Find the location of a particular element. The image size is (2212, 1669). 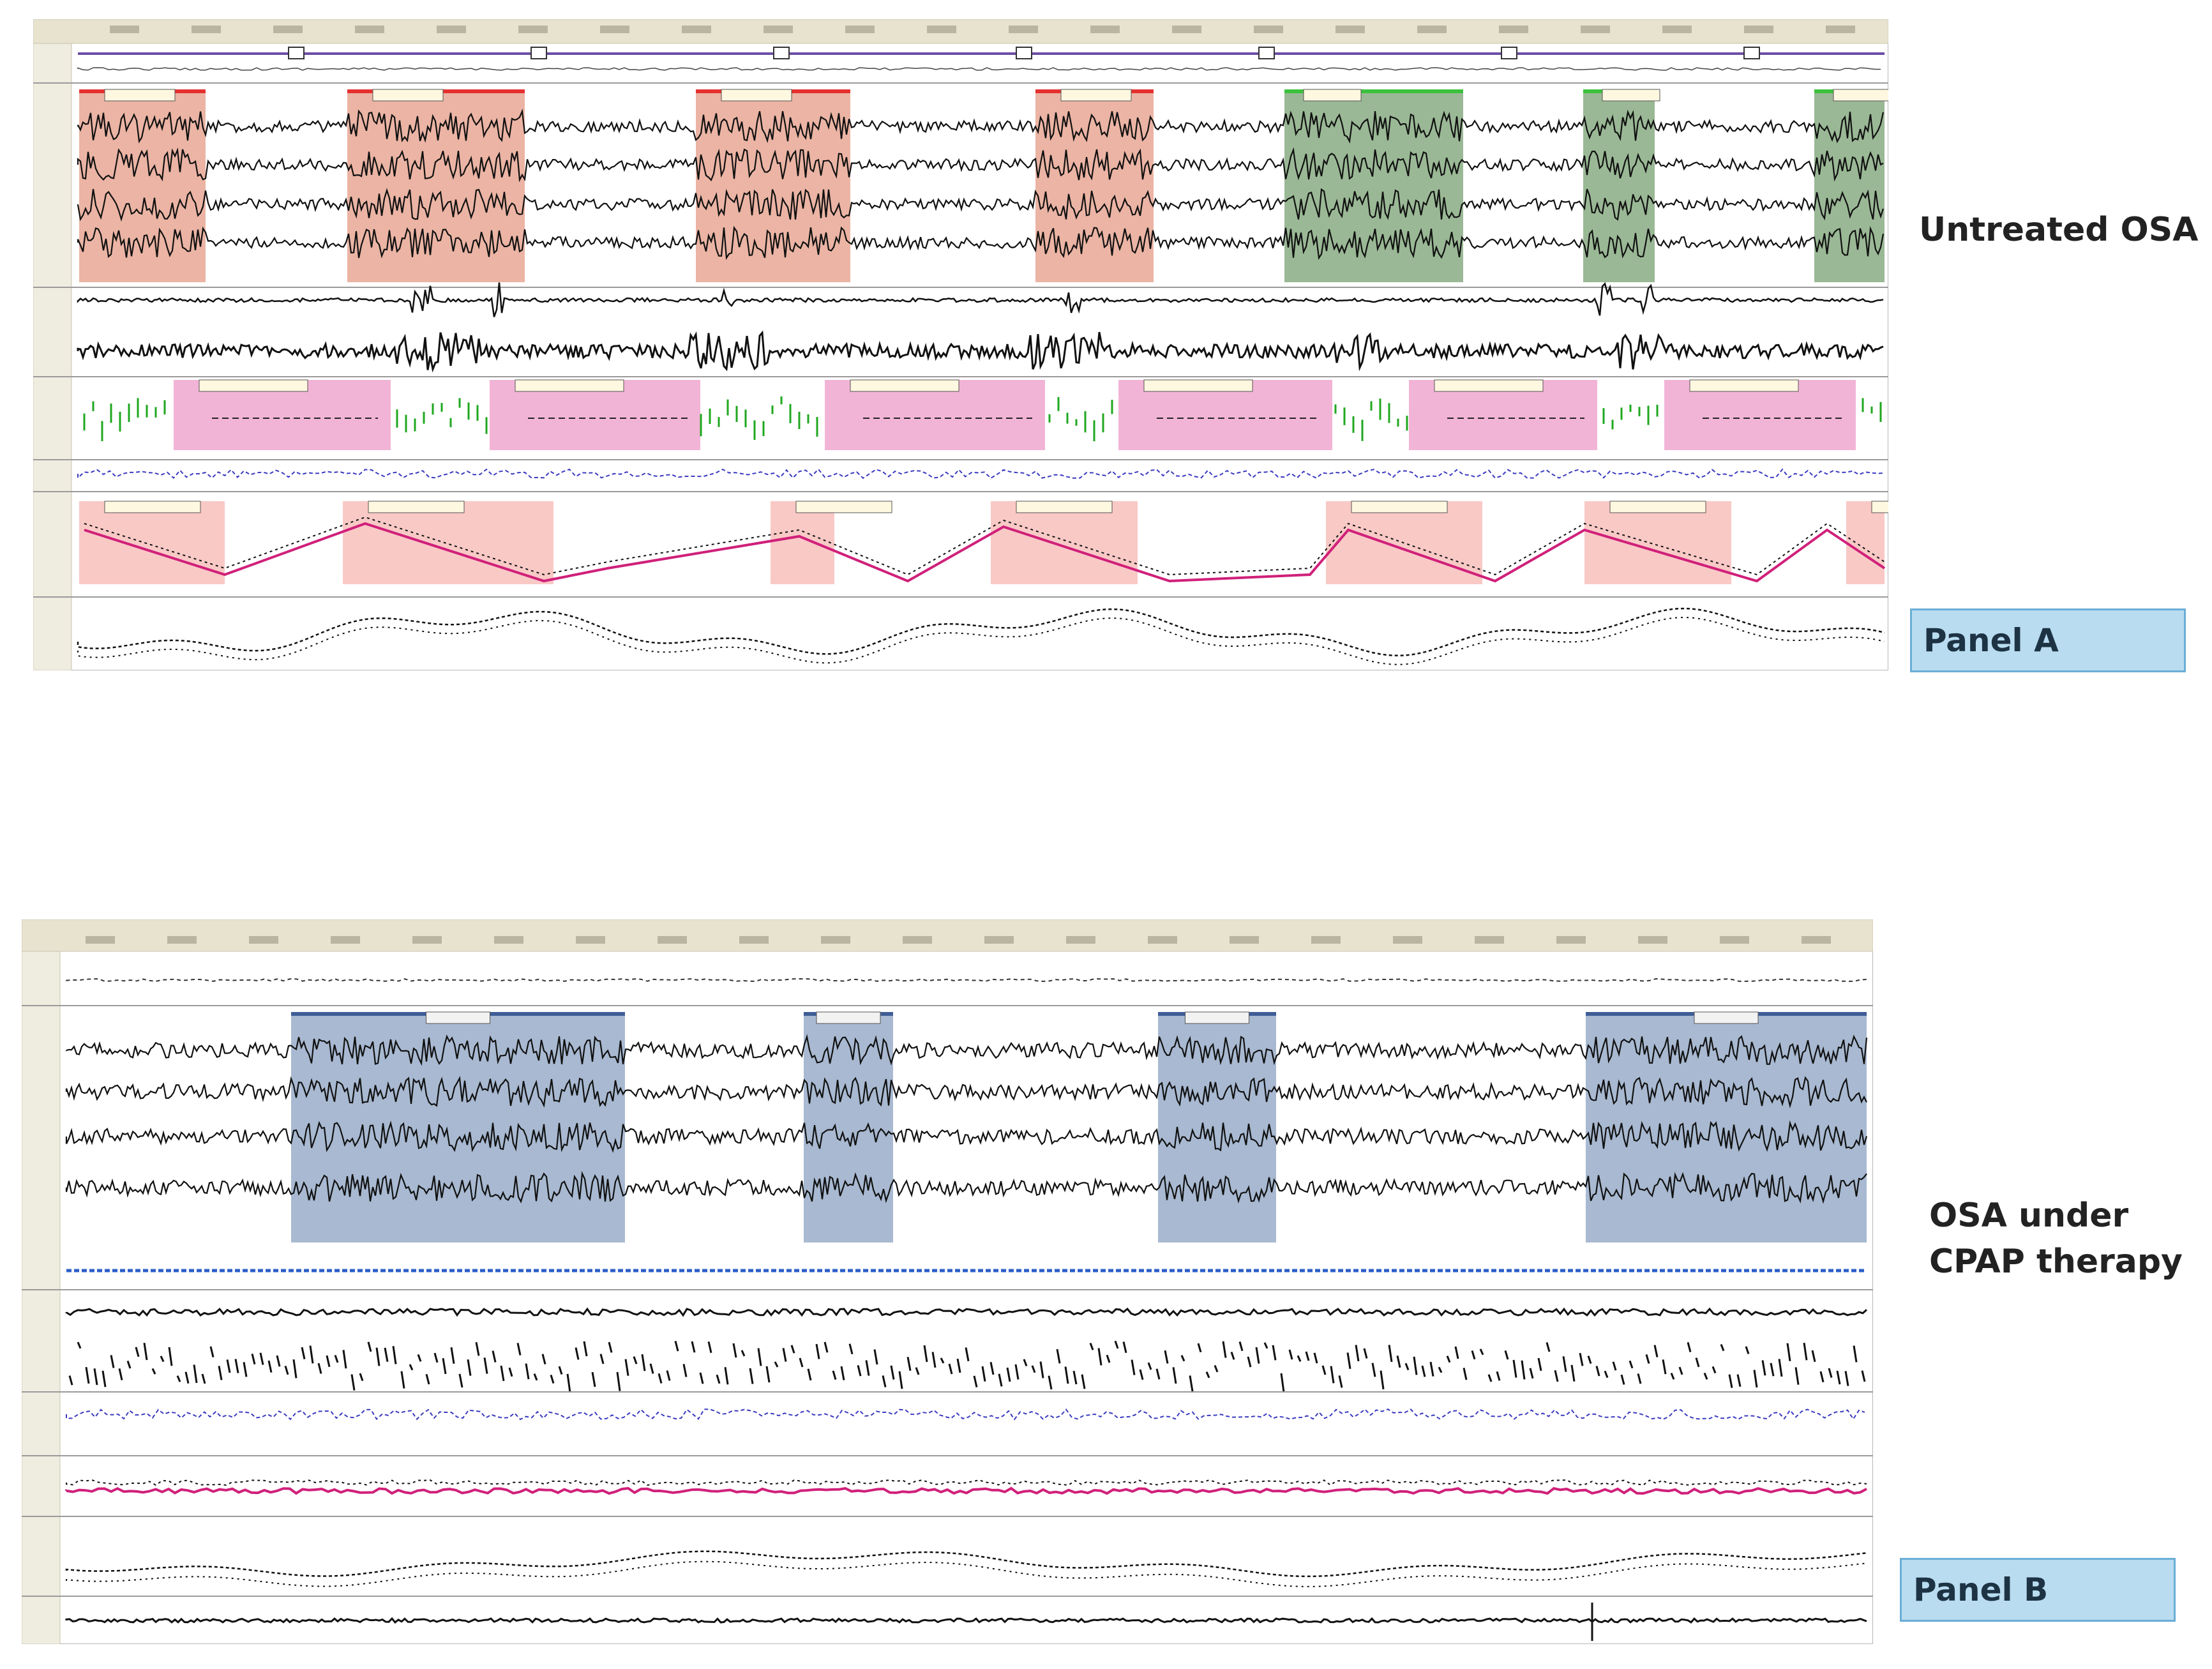

panel-b-label: Panel B is located at coordinates (2038, 1590).